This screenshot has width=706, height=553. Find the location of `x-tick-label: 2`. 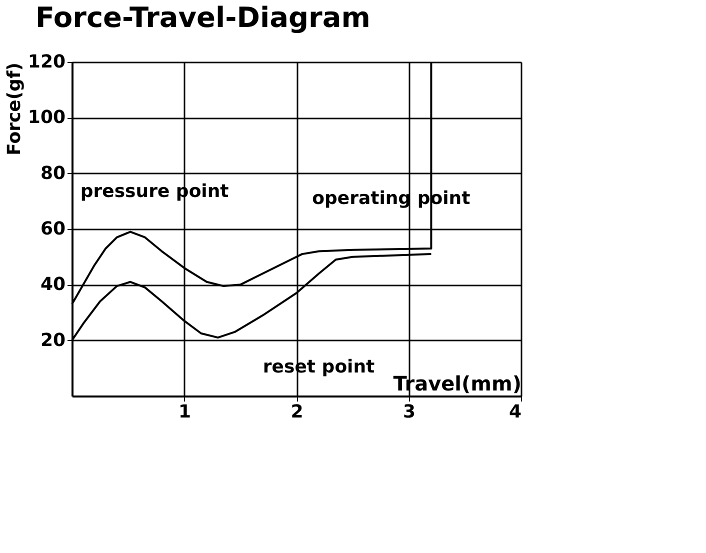

x-tick-label: 2 is located at coordinates (297, 412).